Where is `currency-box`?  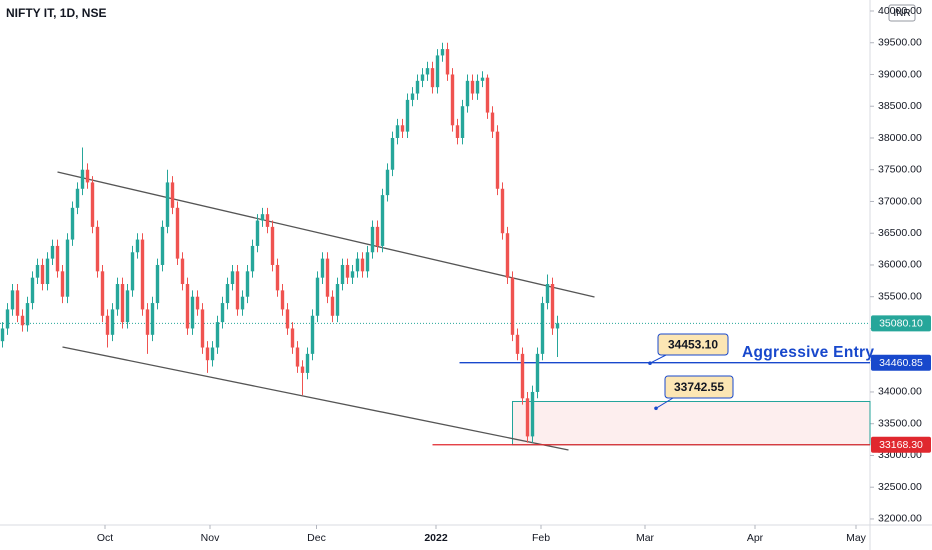
currency-box is located at coordinates (902, 13).